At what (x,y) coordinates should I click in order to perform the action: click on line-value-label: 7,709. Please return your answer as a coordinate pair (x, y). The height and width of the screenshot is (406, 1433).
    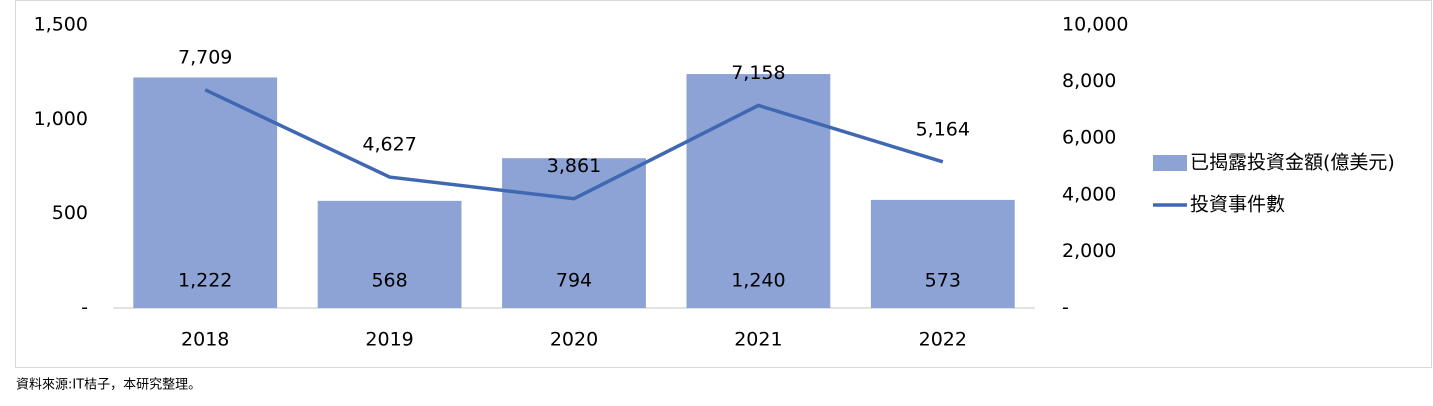
    Looking at the image, I should click on (205, 57).